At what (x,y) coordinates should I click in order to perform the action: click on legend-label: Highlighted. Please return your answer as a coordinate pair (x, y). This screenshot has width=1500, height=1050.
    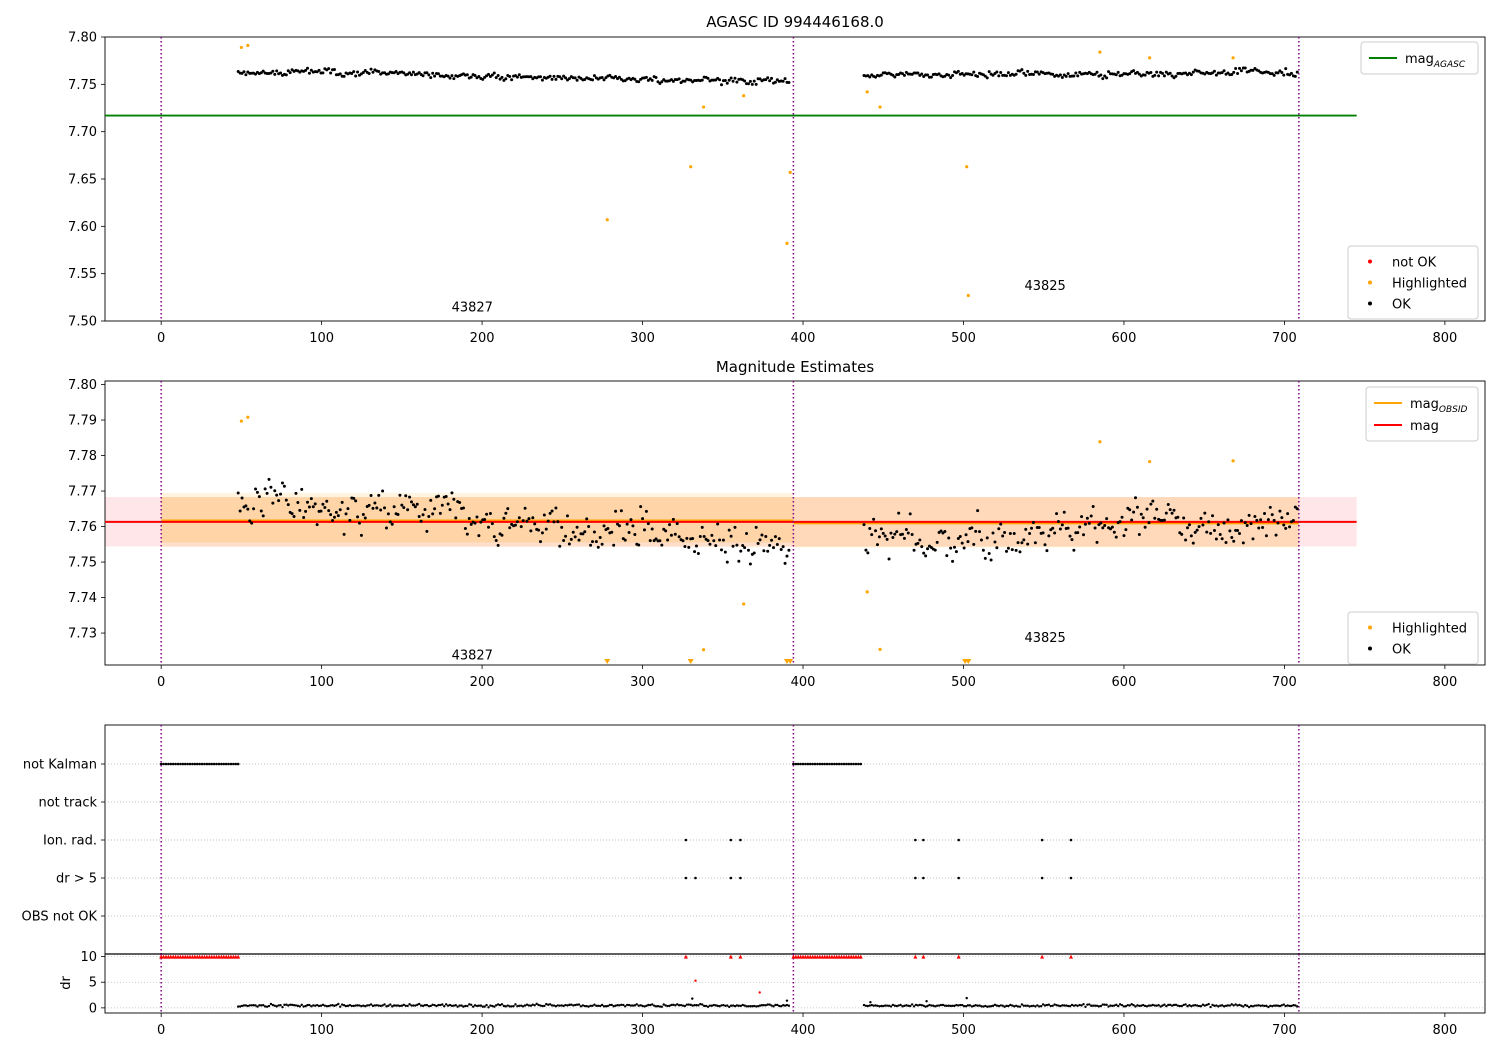
    Looking at the image, I should click on (1429, 284).